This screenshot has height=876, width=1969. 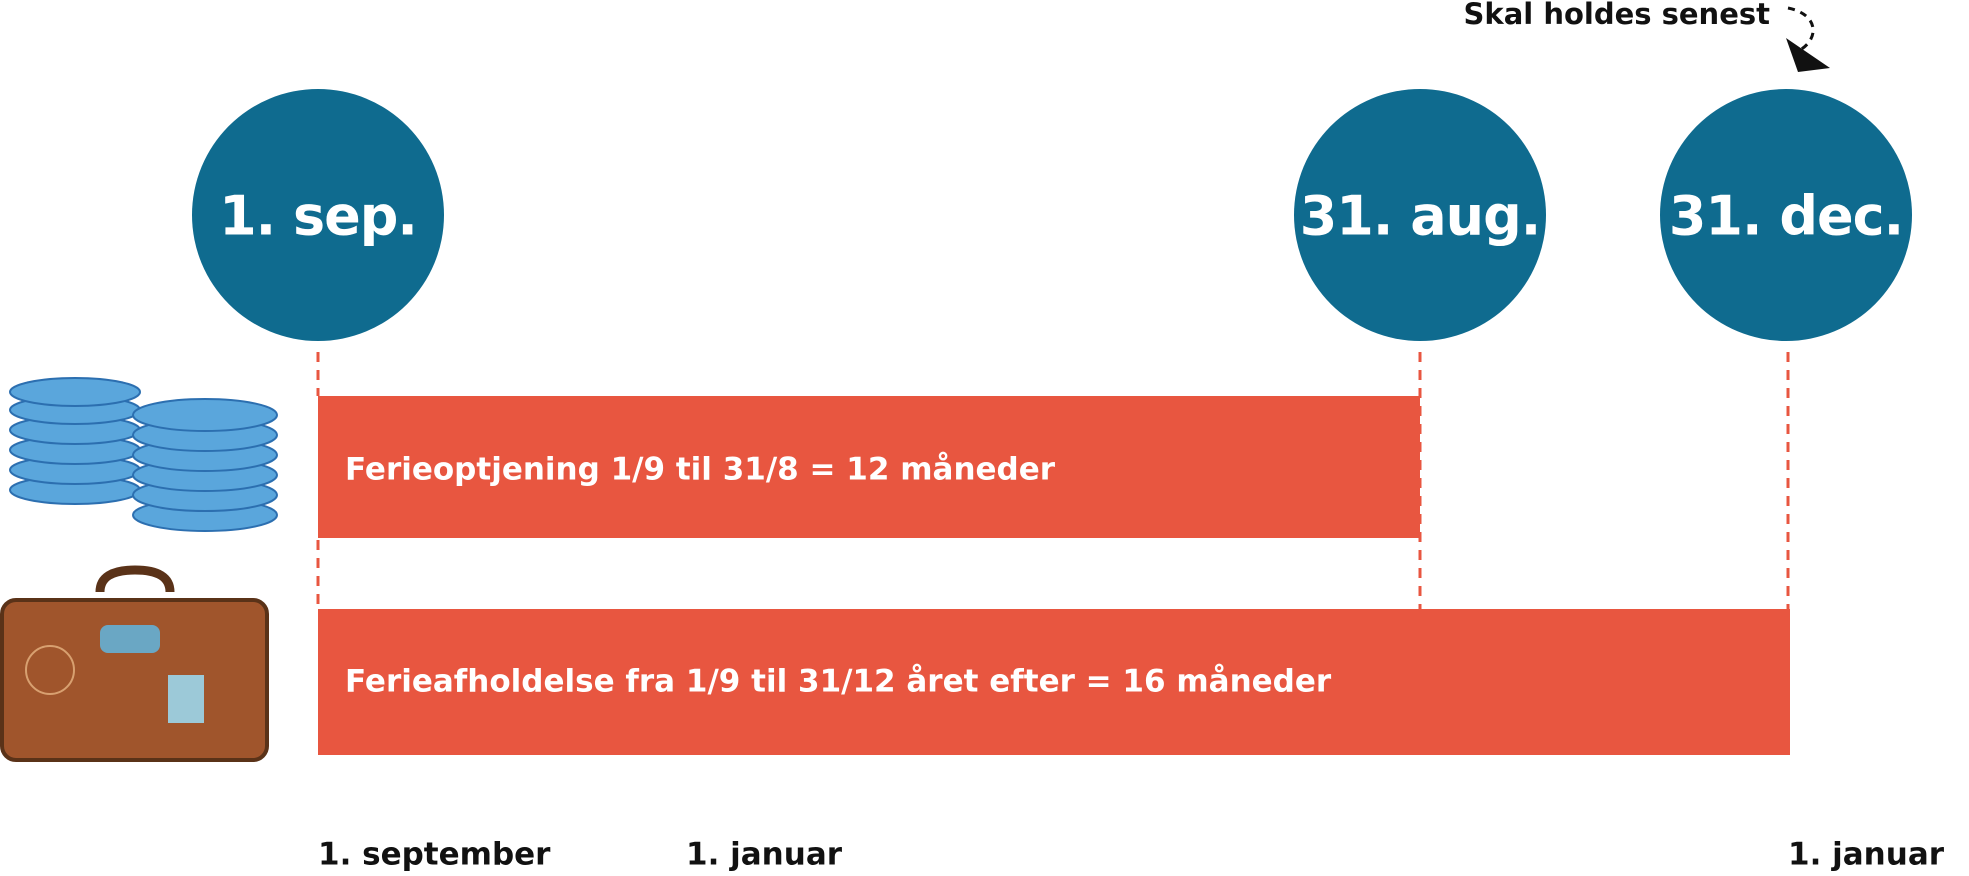 I want to click on date-label: 1. sep., so click(x=318, y=216).